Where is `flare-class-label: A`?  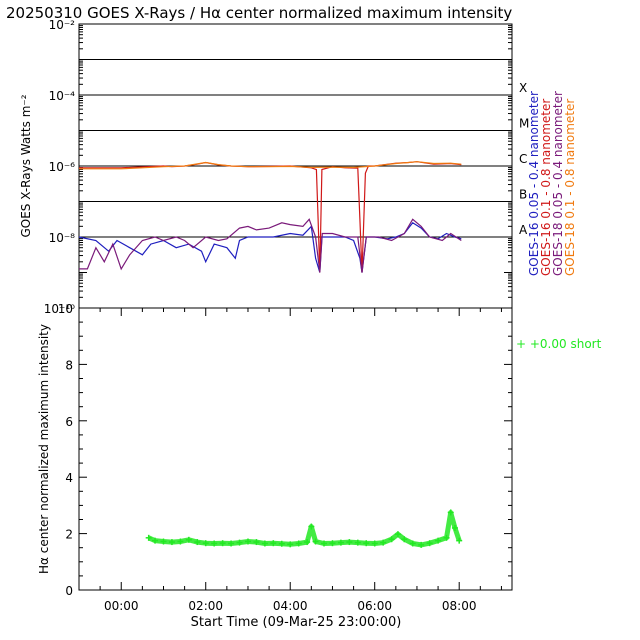
flare-class-label: A is located at coordinates (523, 230).